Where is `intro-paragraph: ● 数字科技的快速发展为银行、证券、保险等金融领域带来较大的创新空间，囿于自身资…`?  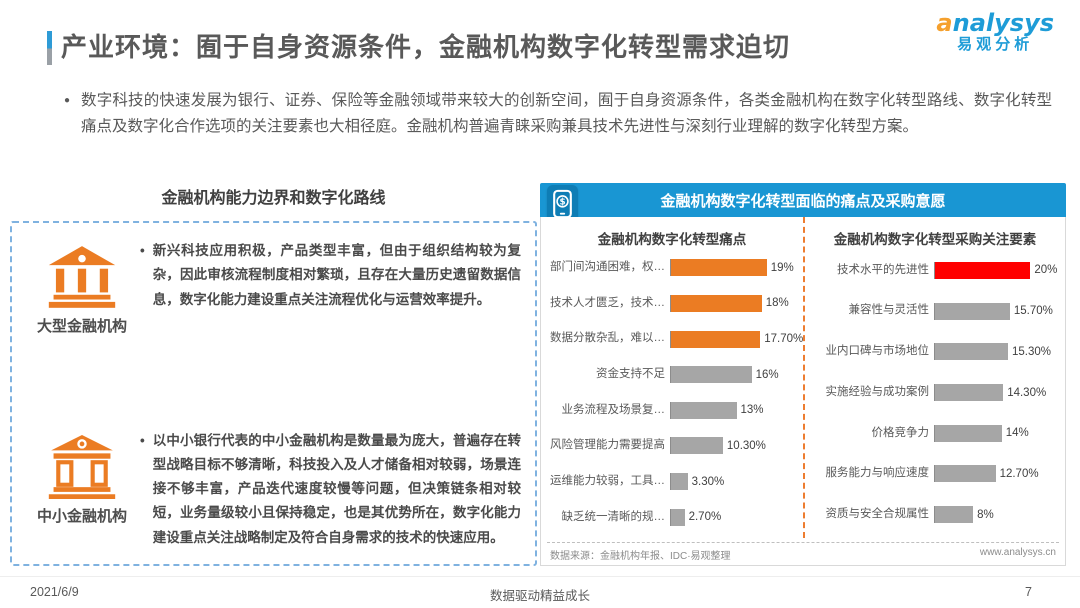
intro-paragraph: ● 数字科技的快速发展为银行、证券、保险等金融领域带来较大的创新空间，囿于自身资… is located at coordinates (558, 114).